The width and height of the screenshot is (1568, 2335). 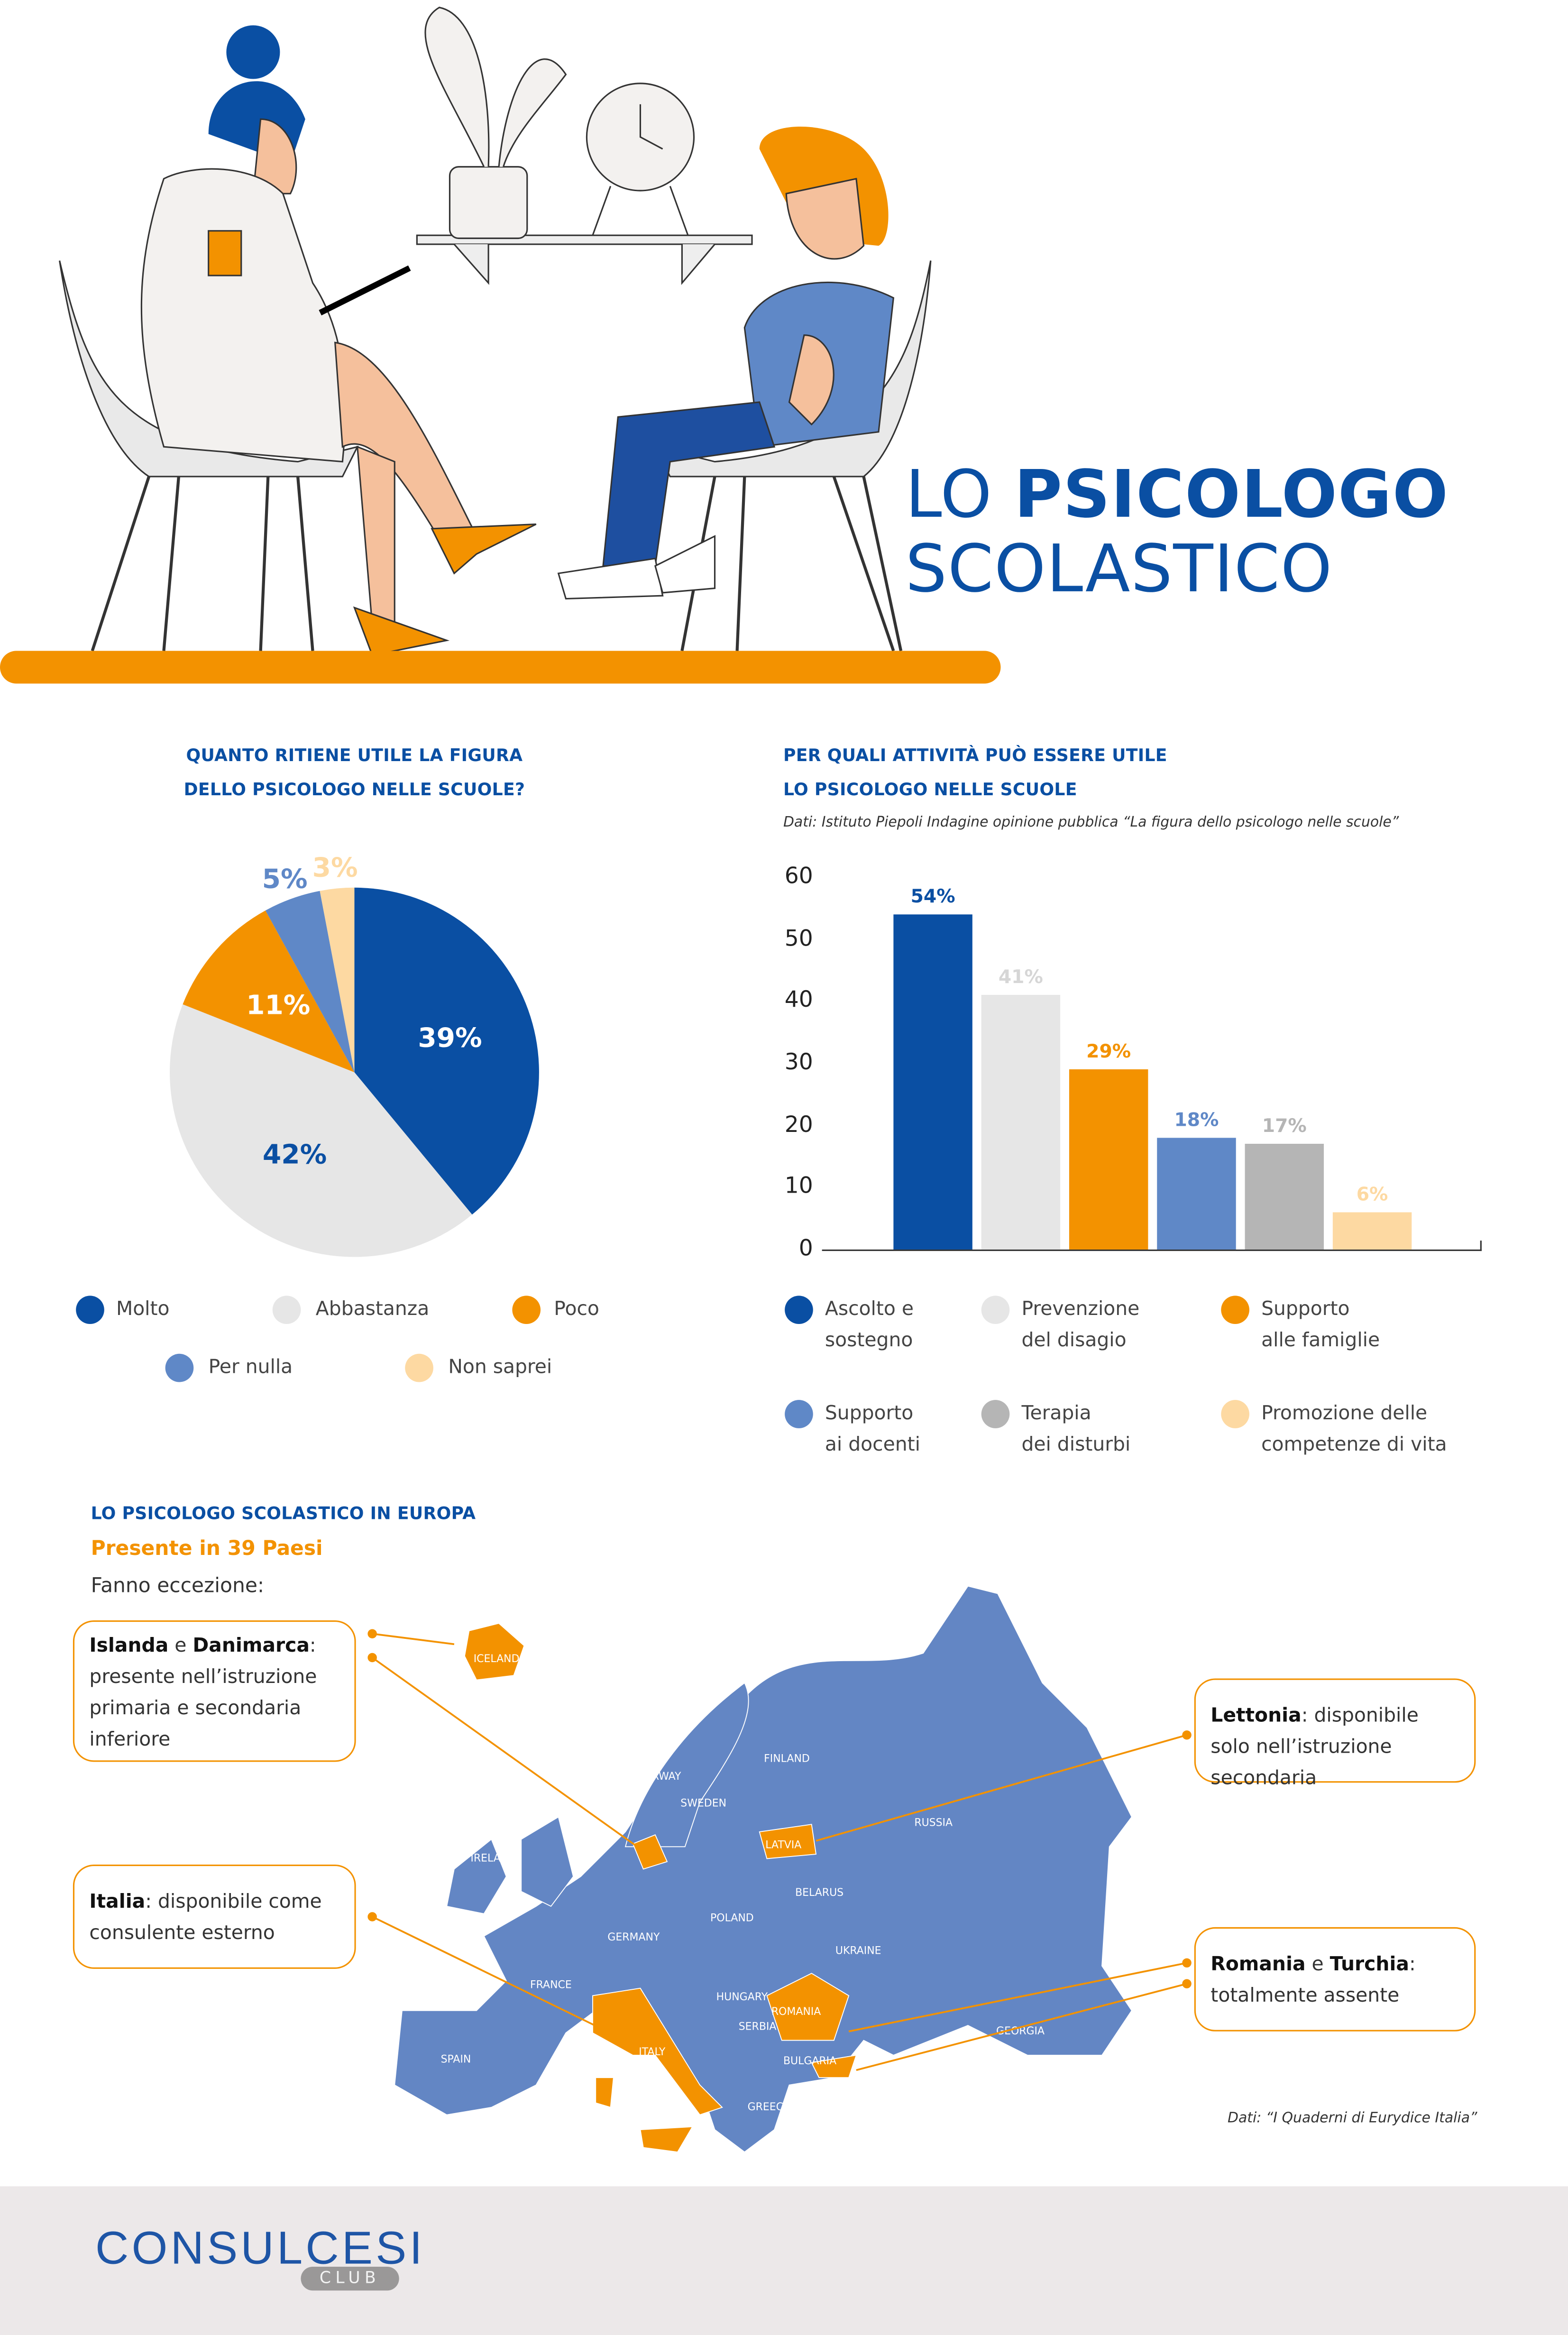 I want to click on logo-club-badge: CLUB, so click(x=350, y=2278).